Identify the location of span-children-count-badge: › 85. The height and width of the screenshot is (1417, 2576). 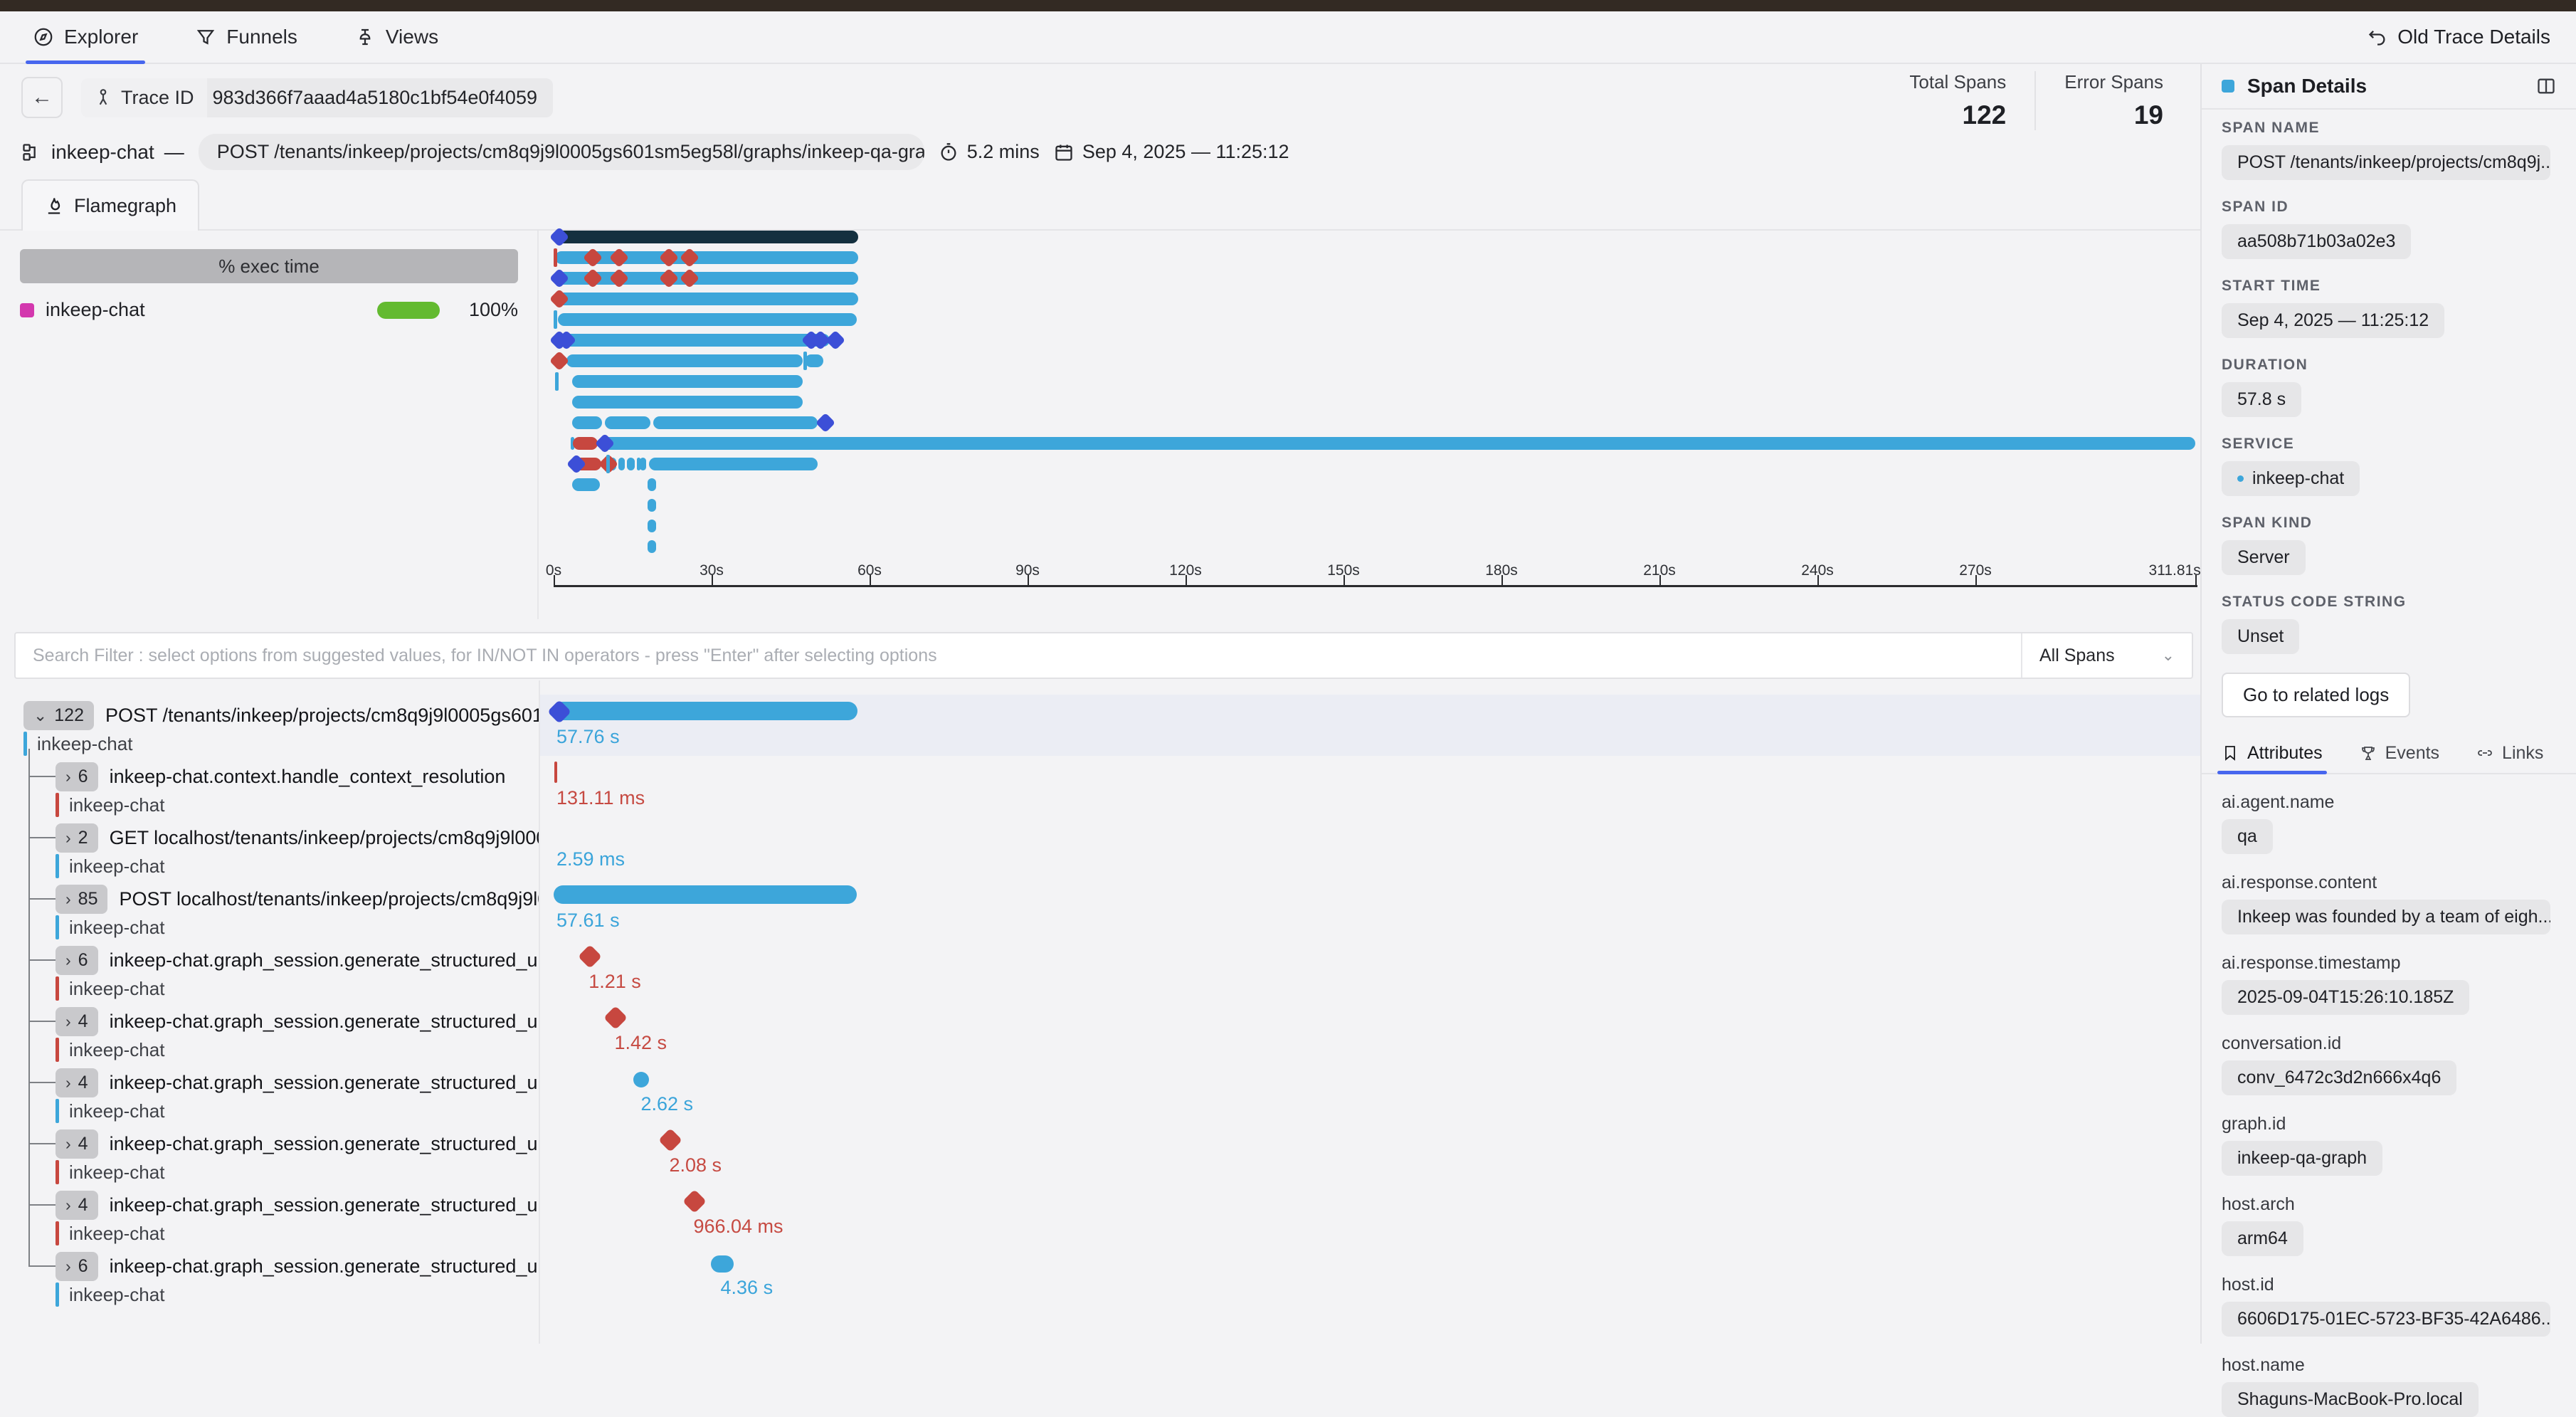
(82, 899).